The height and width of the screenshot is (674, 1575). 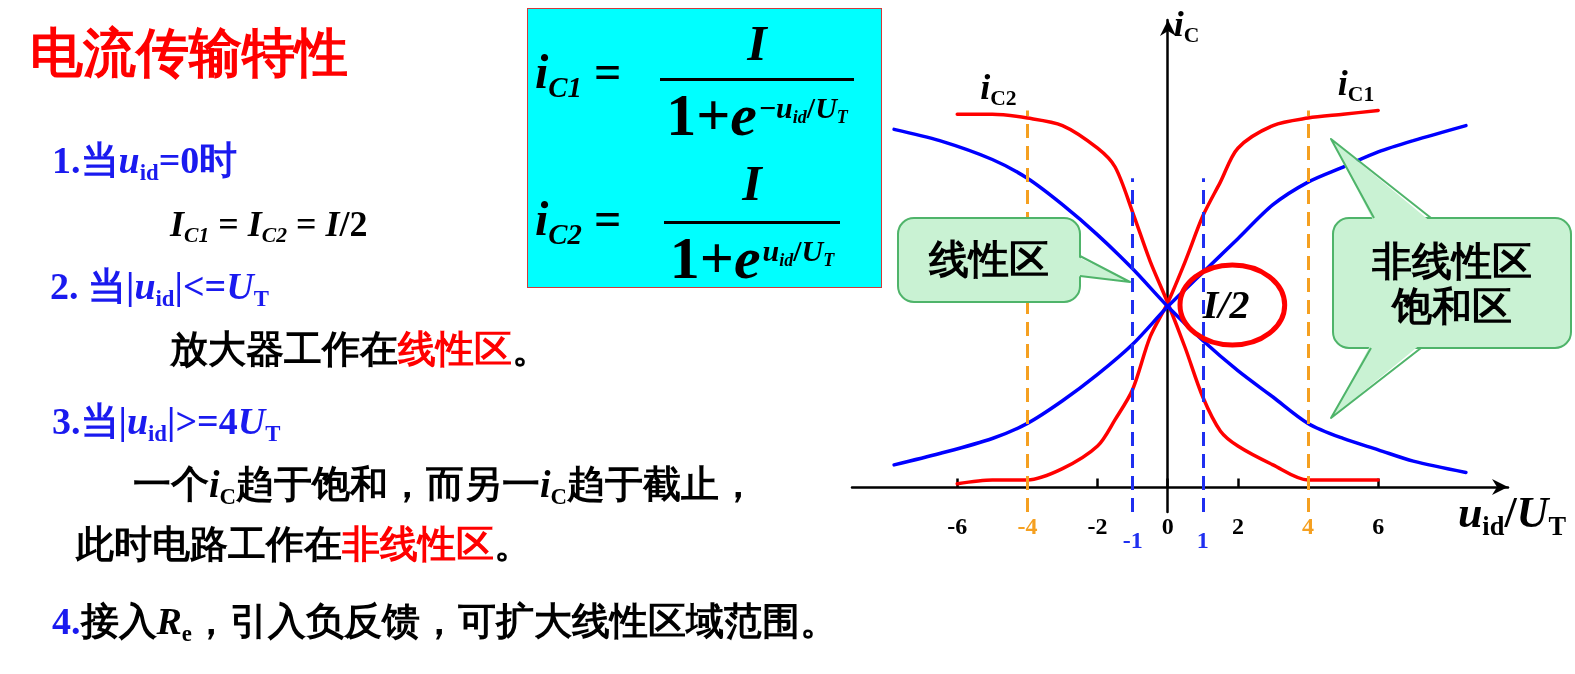 I want to click on annotation: 非线性区, so click(x=1452, y=261).